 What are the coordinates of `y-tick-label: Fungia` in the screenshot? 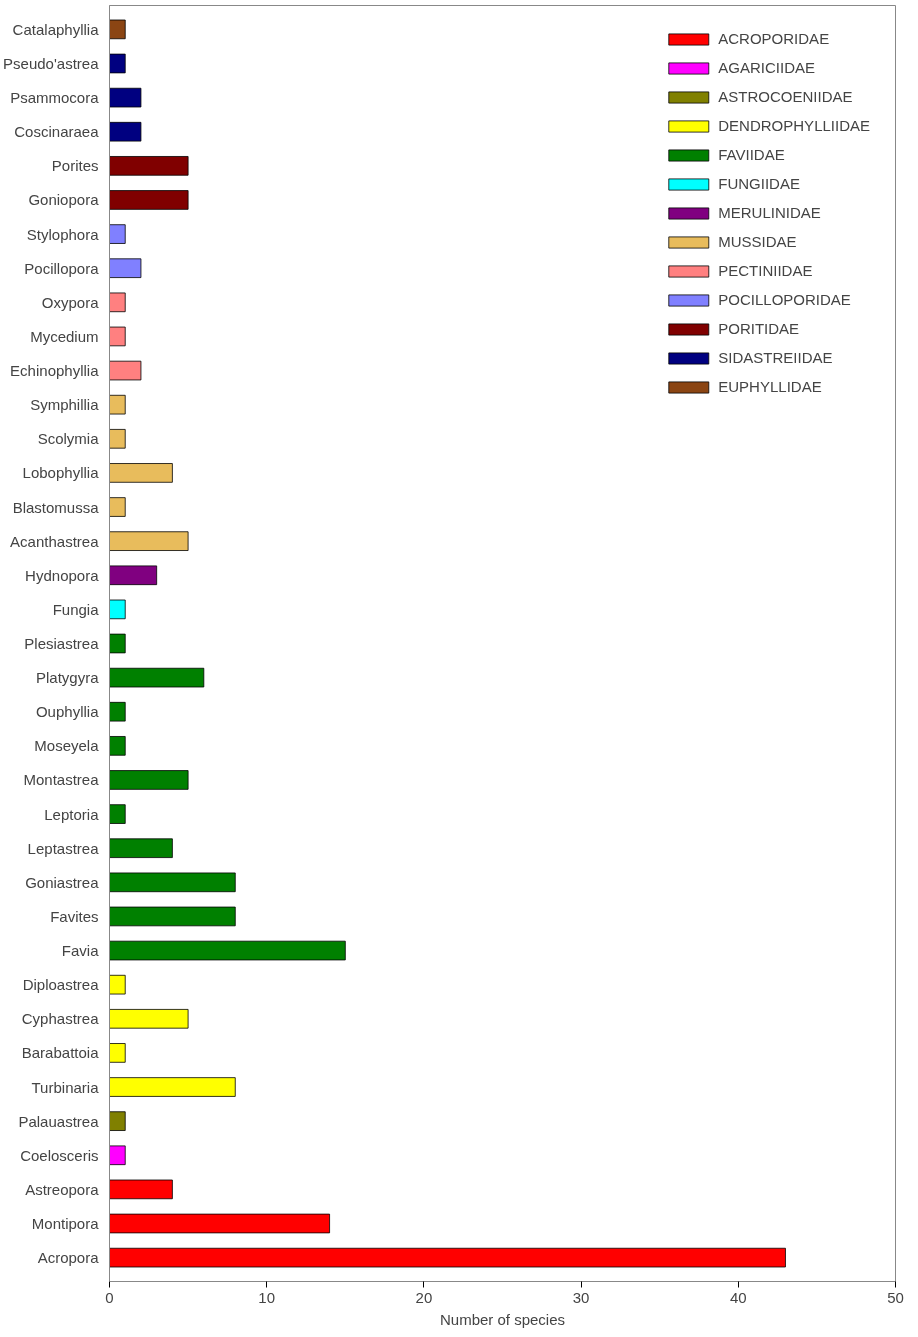 It's located at (76, 609).